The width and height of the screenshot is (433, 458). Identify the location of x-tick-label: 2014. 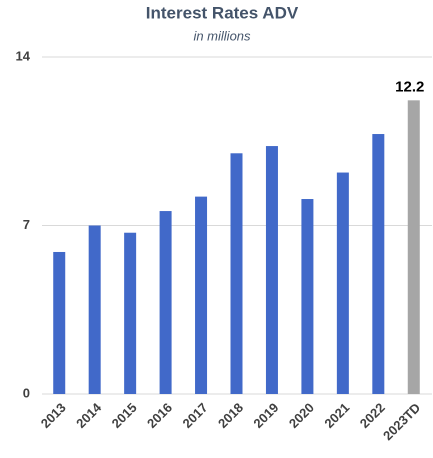
(89, 415).